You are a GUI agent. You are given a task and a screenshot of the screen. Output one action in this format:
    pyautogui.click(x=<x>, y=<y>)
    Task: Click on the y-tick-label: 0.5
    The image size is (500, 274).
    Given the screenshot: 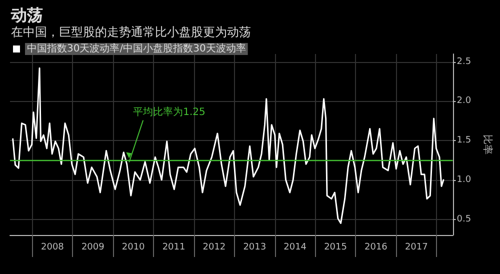 What is the action you would take?
    pyautogui.click(x=464, y=219)
    